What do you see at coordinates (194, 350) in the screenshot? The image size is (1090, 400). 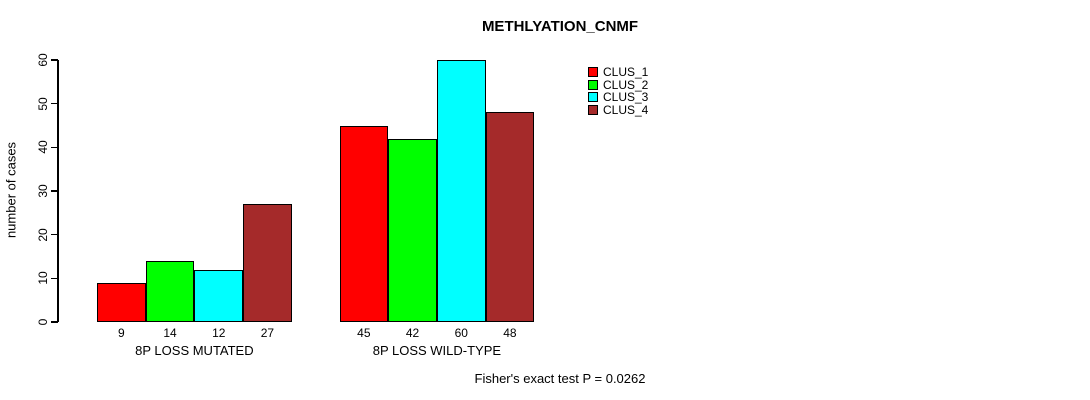 I see `group-label: 8P LOSS MUTATED` at bounding box center [194, 350].